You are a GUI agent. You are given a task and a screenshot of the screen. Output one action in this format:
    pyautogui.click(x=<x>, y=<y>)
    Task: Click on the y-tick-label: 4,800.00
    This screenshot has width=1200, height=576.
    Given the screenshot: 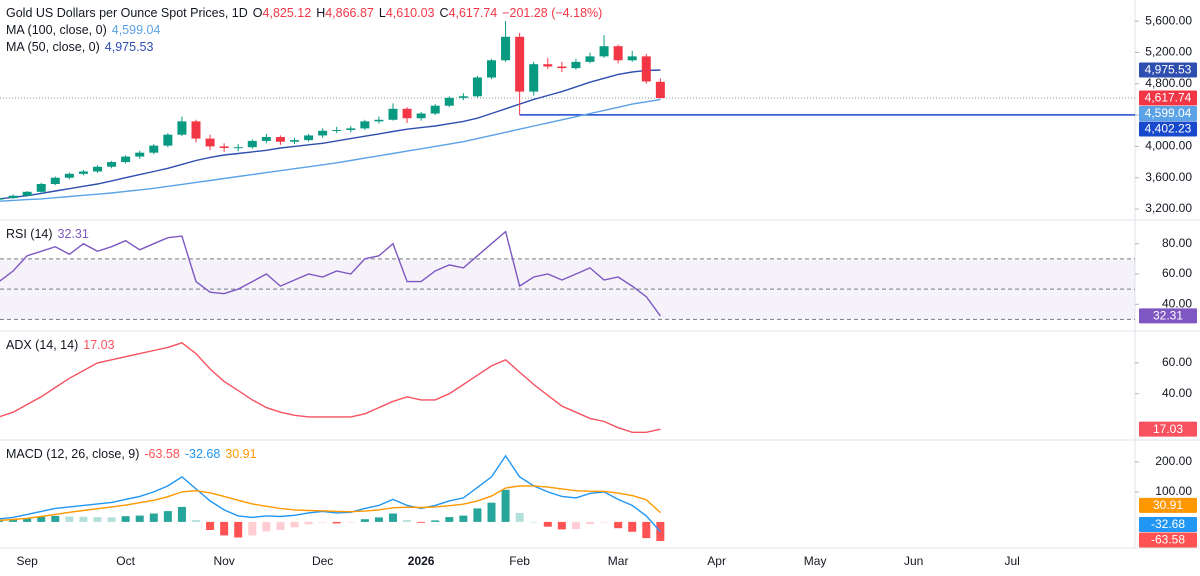 What is the action you would take?
    pyautogui.click(x=1168, y=83)
    